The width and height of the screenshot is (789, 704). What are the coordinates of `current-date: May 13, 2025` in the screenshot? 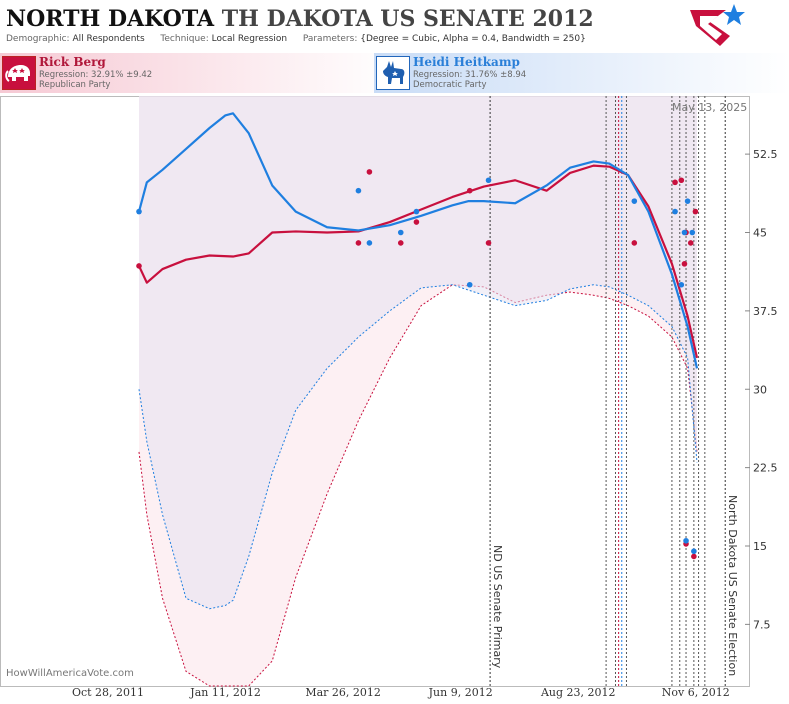 It's located at (710, 107).